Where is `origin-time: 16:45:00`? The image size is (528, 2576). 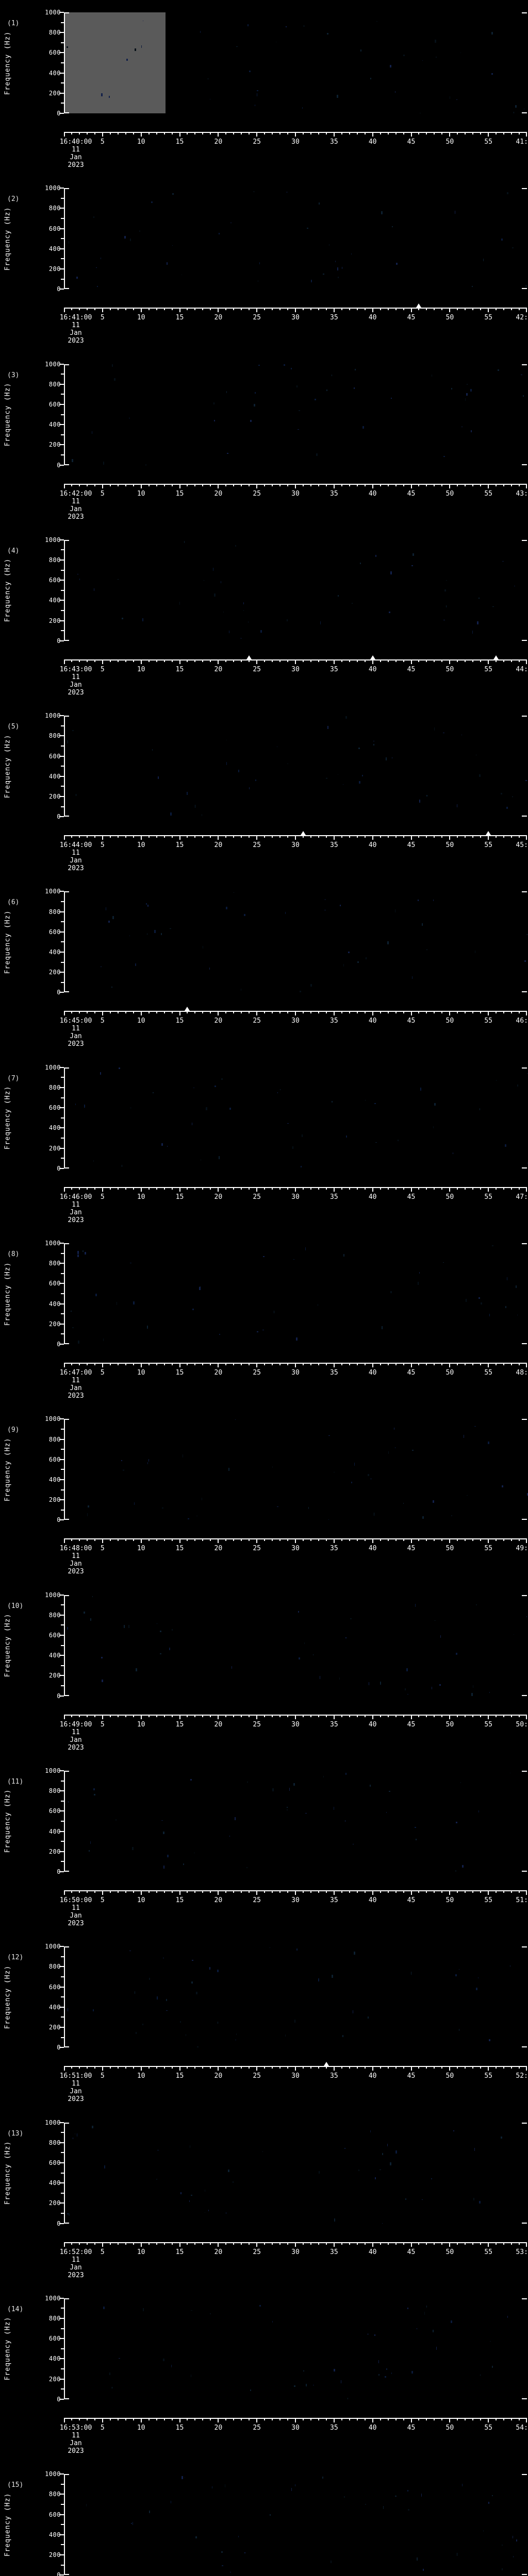 origin-time: 16:45:00 is located at coordinates (75, 1021).